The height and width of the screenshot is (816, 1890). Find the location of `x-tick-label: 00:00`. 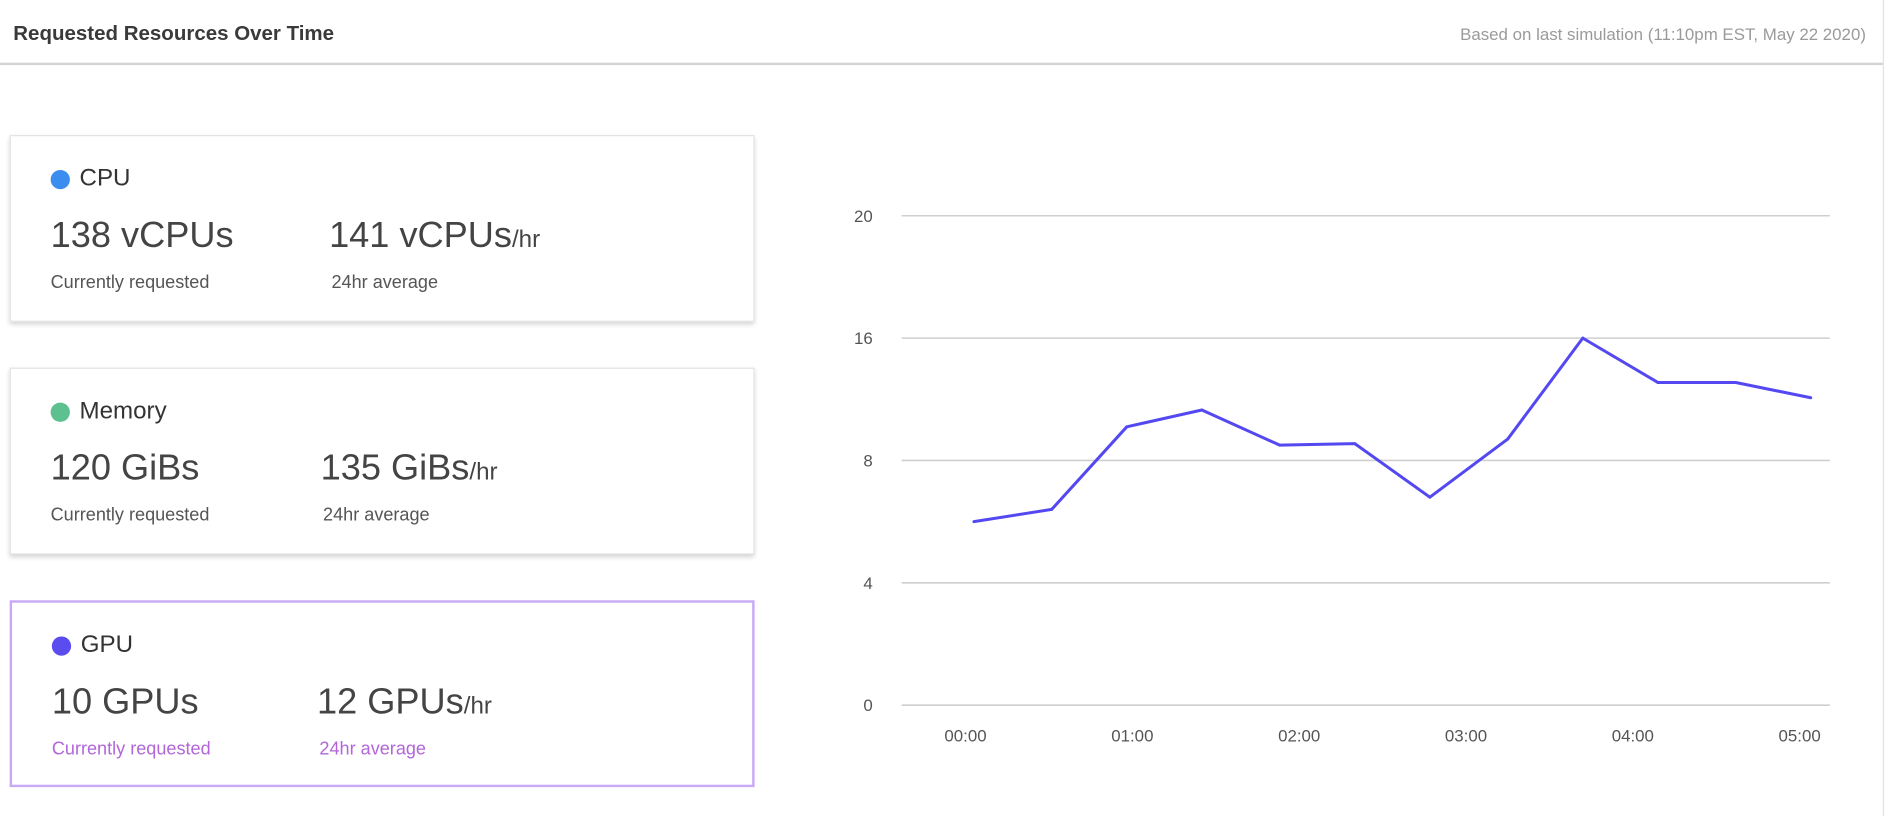

x-tick-label: 00:00 is located at coordinates (965, 735).